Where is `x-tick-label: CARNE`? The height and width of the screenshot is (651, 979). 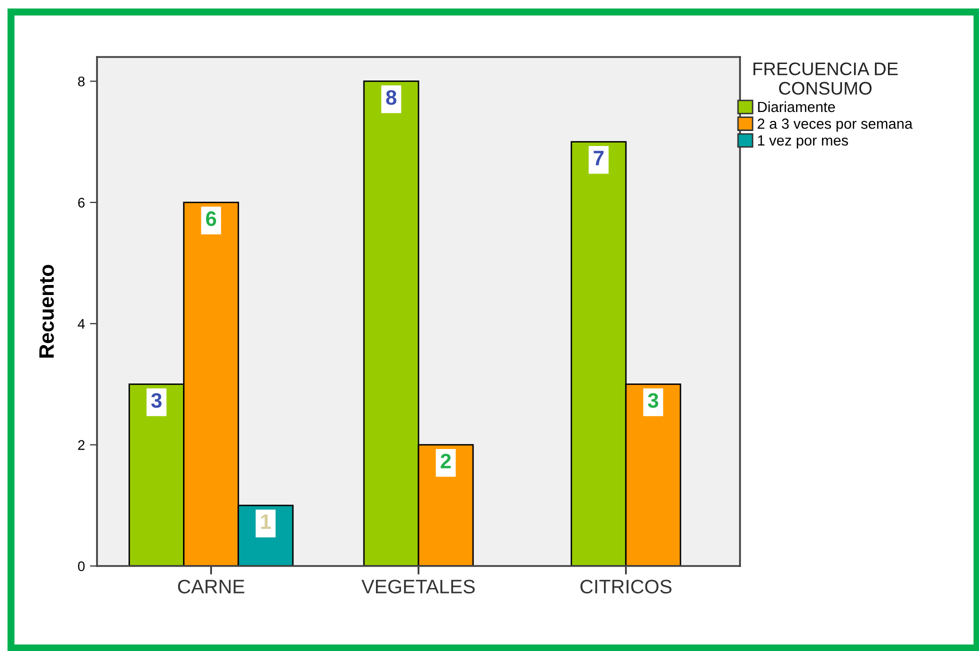
x-tick-label: CARNE is located at coordinates (211, 587).